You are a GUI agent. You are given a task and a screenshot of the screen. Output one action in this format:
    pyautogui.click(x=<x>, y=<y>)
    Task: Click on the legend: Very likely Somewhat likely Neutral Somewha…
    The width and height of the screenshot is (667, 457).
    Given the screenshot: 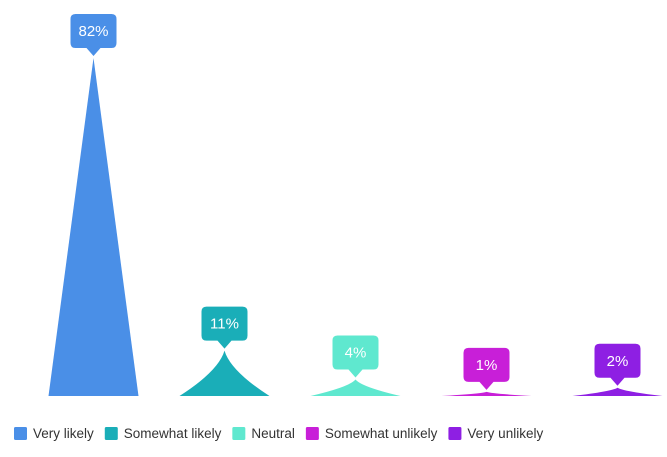 What is the action you would take?
    pyautogui.click(x=278, y=433)
    